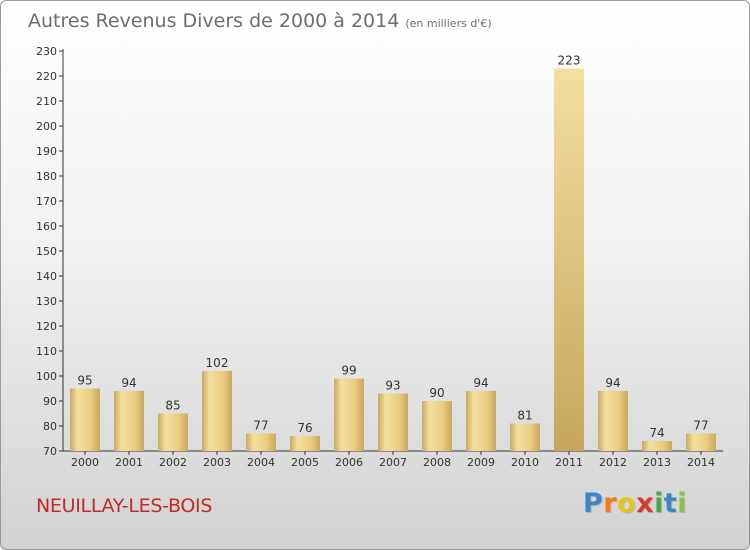 Image resolution: width=750 pixels, height=550 pixels. Describe the element at coordinates (481, 462) in the screenshot. I see `x-tick-label: 2009` at that location.